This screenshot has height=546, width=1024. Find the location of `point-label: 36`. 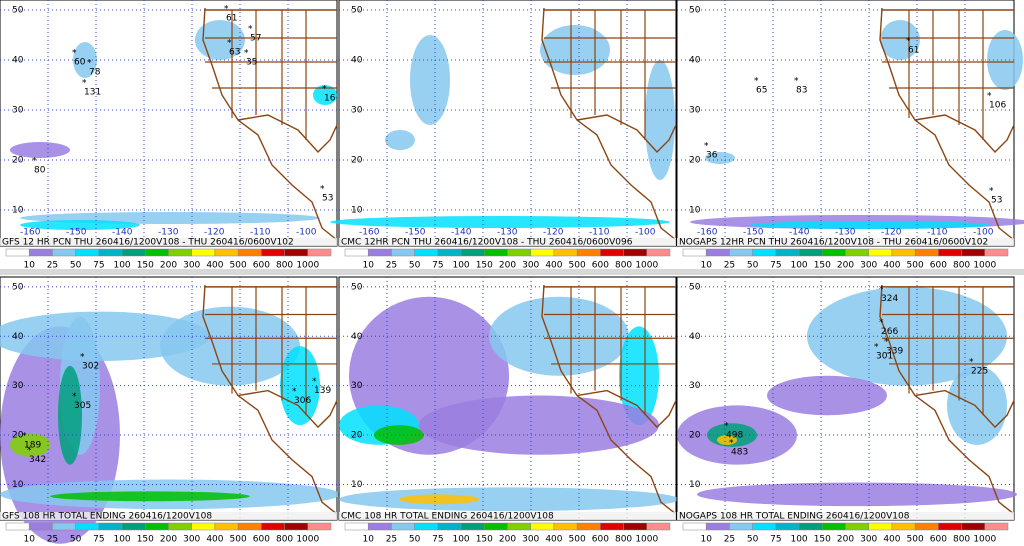

point-label: 36 is located at coordinates (712, 156).